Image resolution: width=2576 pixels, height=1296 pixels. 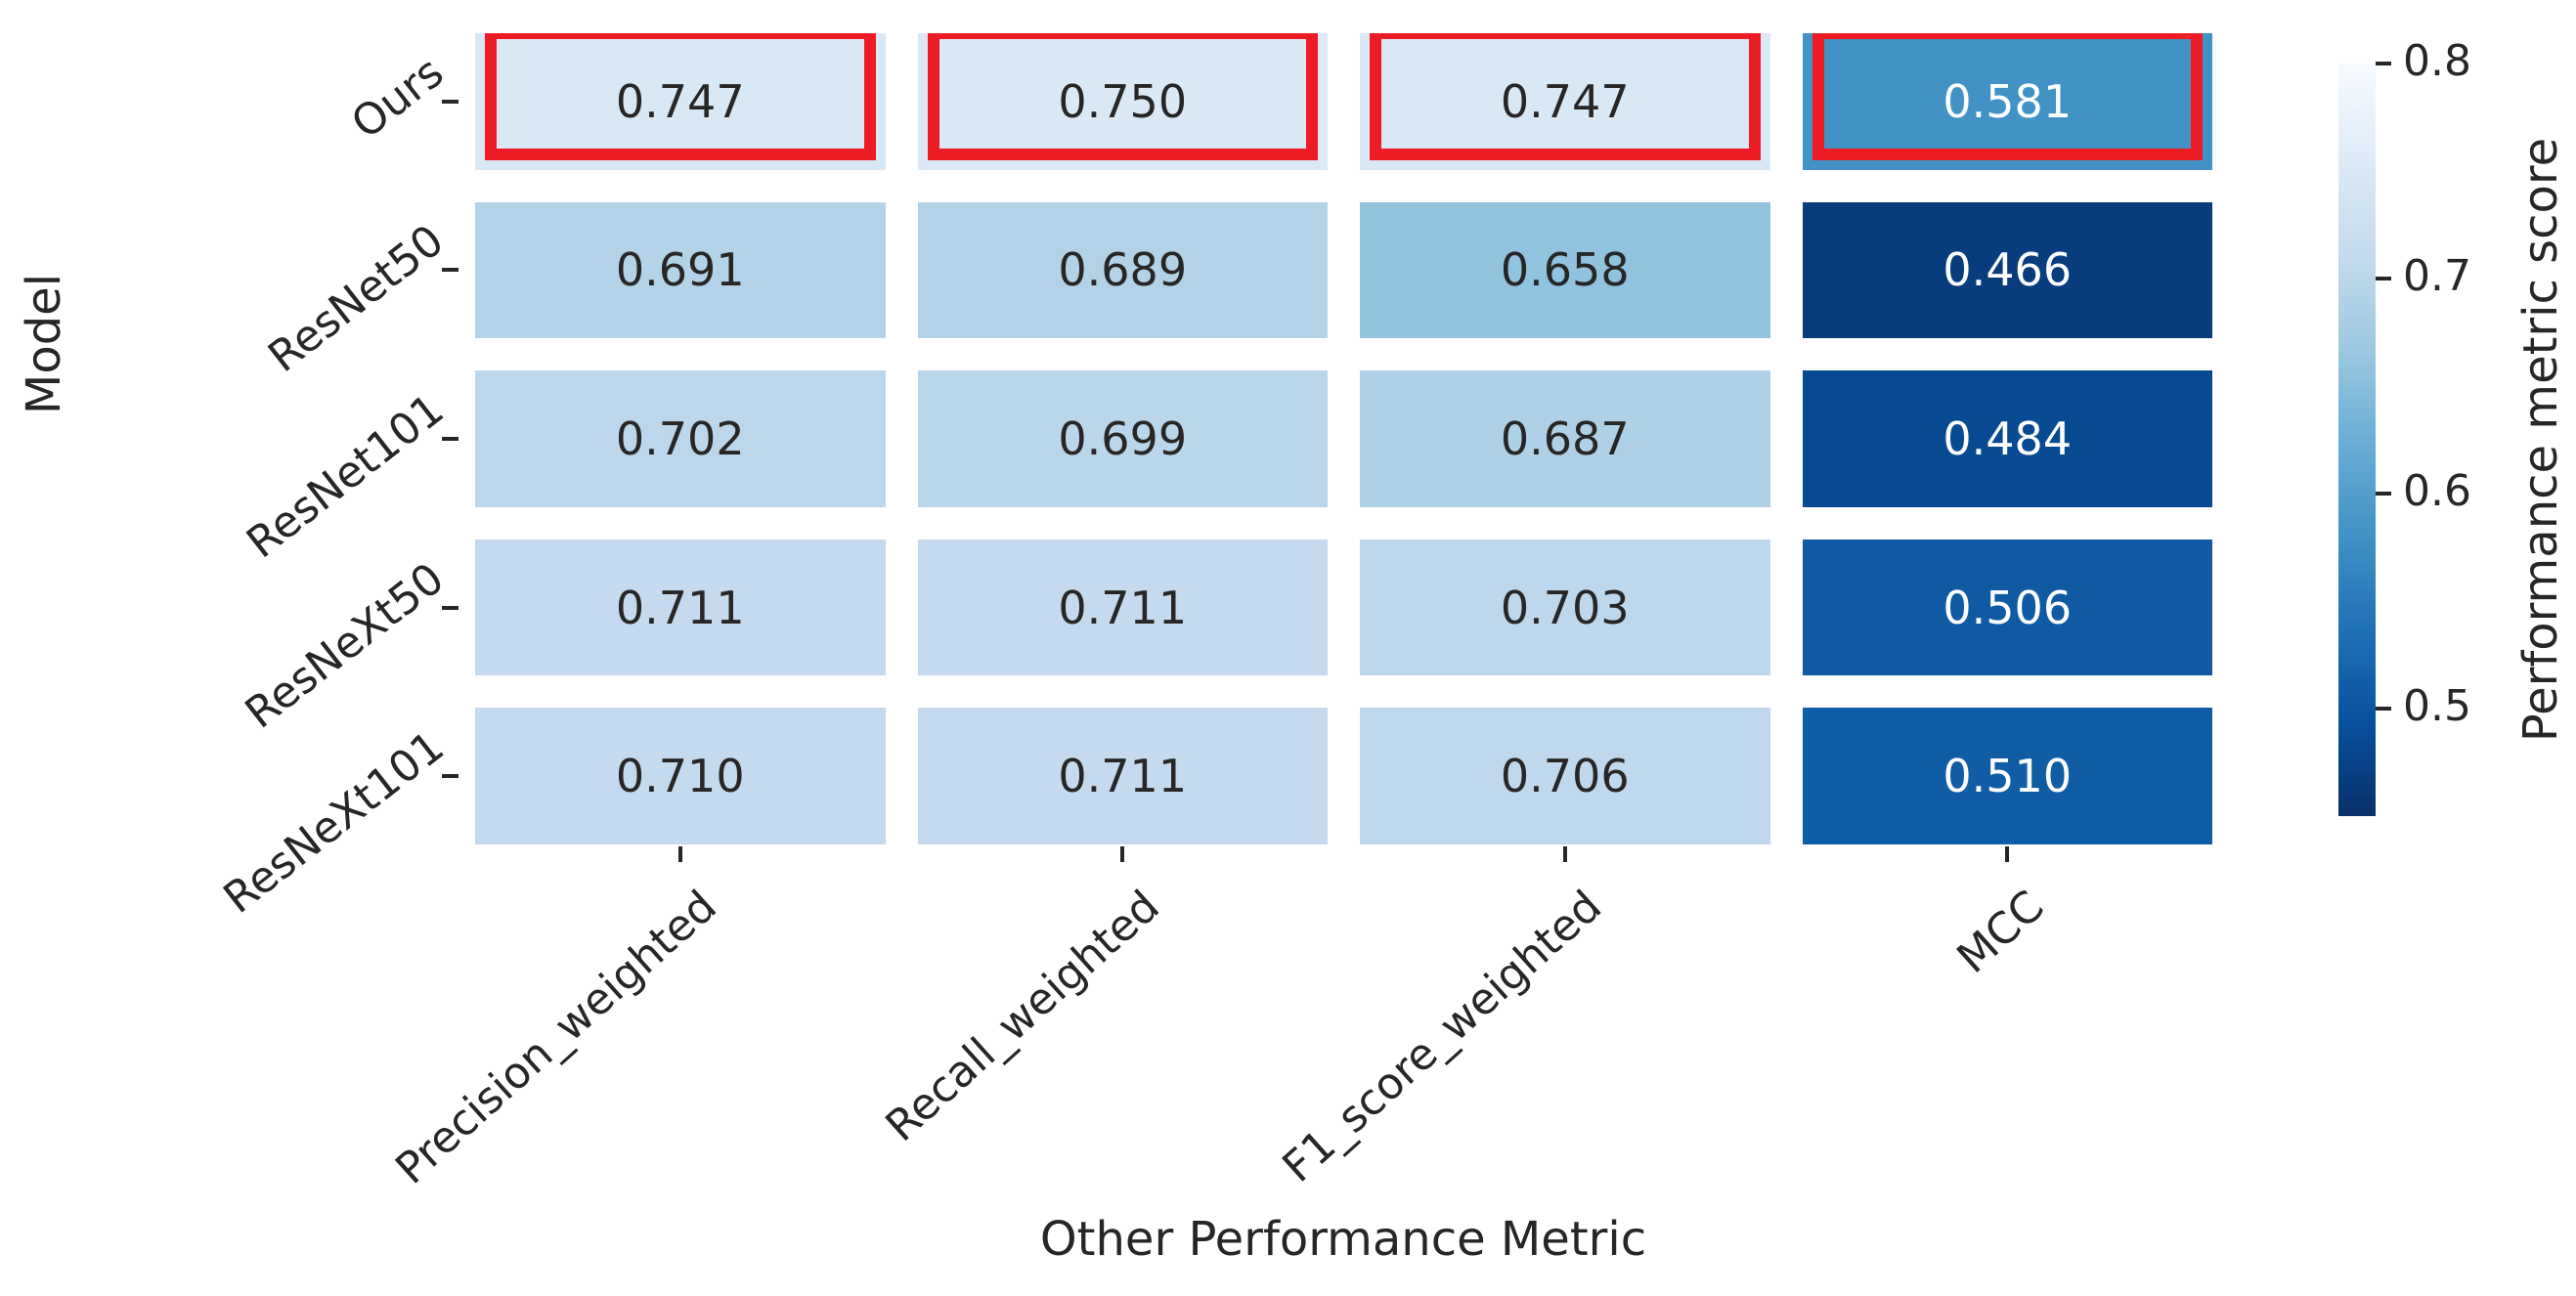 I want to click on y-tick-label: ResNeXt101, so click(x=334, y=822).